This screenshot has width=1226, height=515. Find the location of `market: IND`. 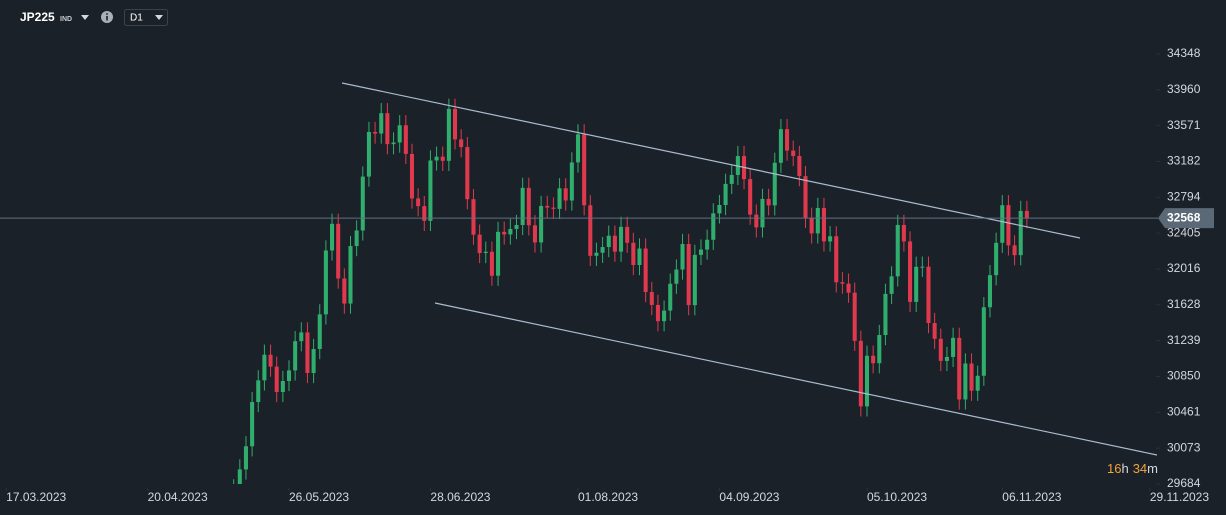

market: IND is located at coordinates (66, 19).